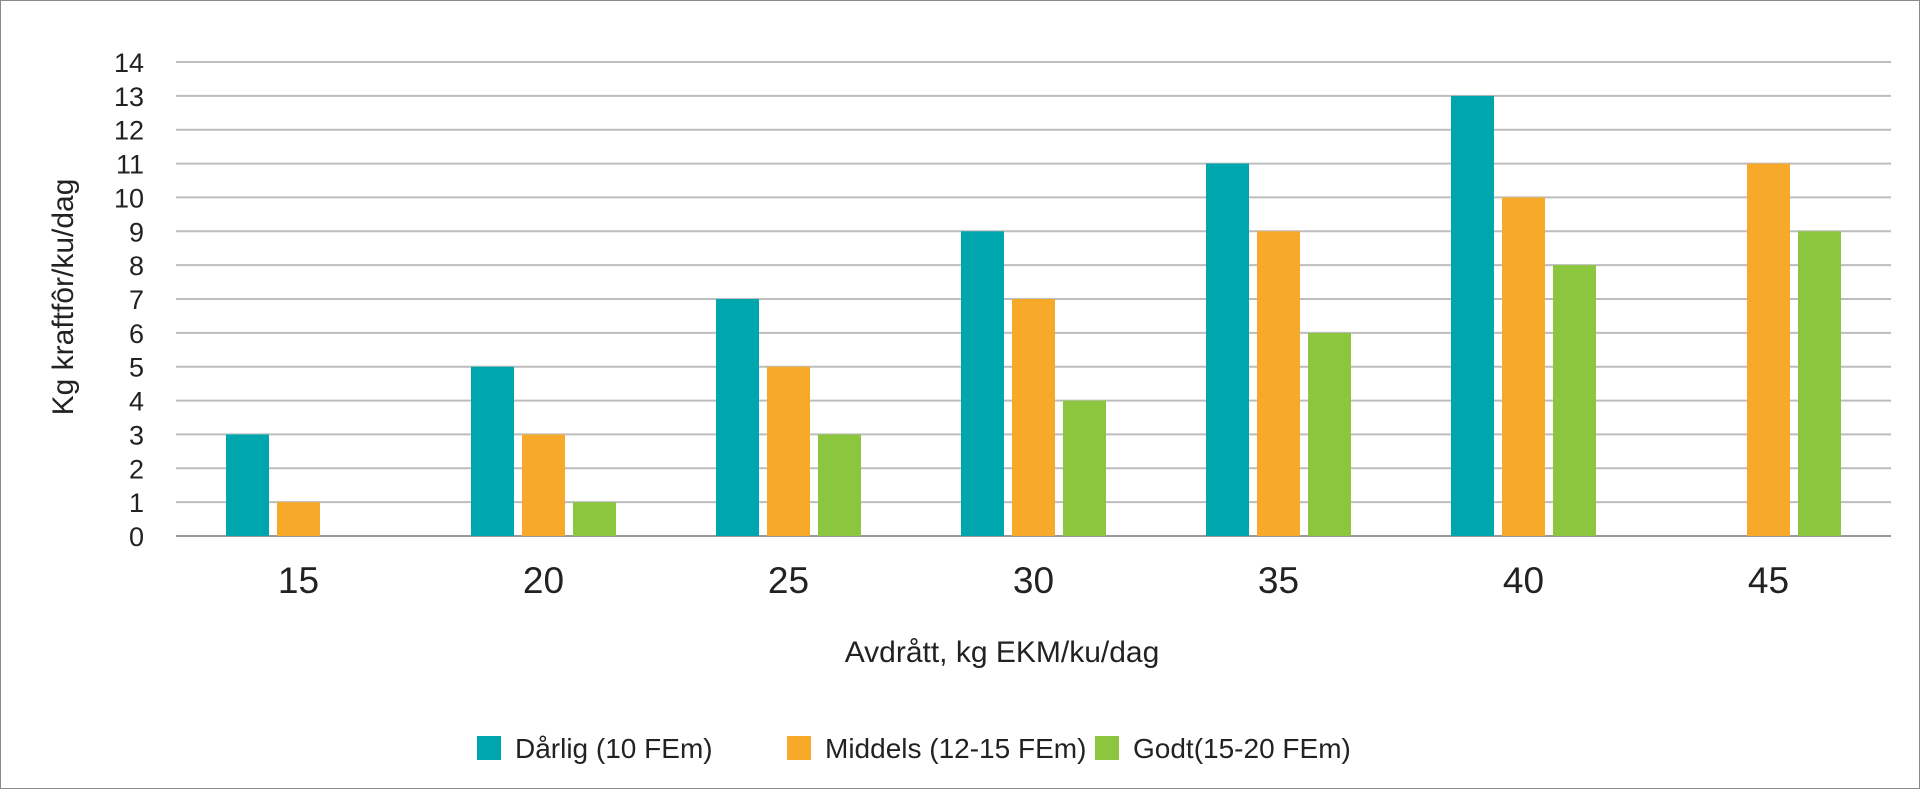 This screenshot has height=790, width=1920. I want to click on x-axis-title: Avdrått, kg EKM/ku/dag, so click(1002, 652).